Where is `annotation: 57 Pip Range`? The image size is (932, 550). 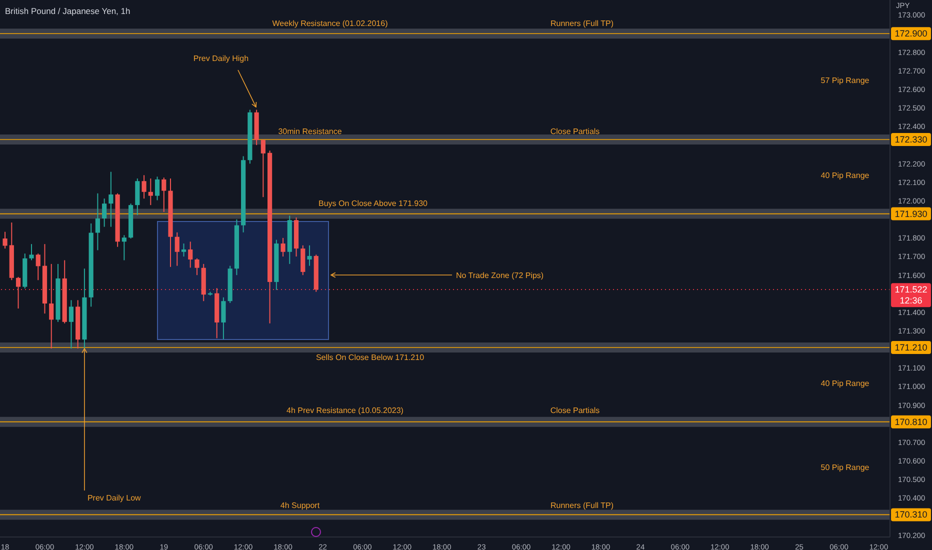 annotation: 57 Pip Range is located at coordinates (845, 80).